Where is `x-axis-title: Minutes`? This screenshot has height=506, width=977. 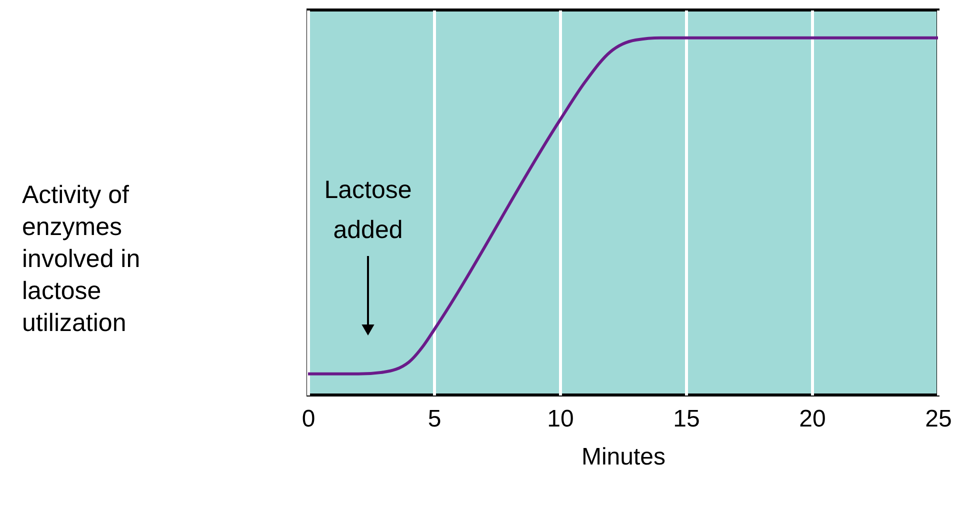 x-axis-title: Minutes is located at coordinates (623, 457).